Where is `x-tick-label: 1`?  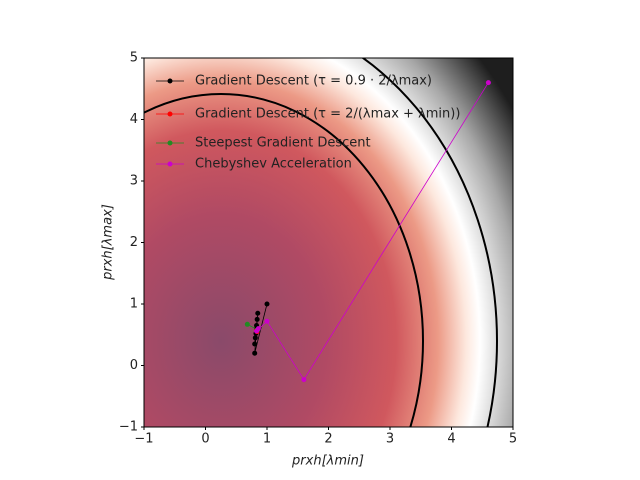 x-tick-label: 1 is located at coordinates (267, 439).